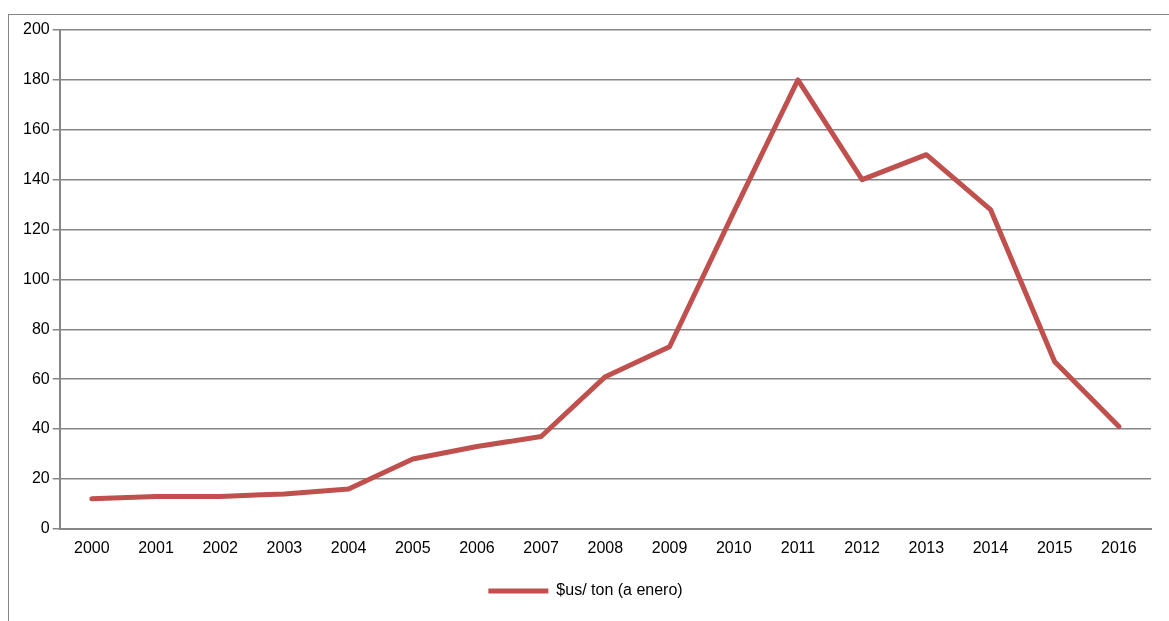 The width and height of the screenshot is (1169, 621). I want to click on x-tick-label: 2000, so click(92, 547).